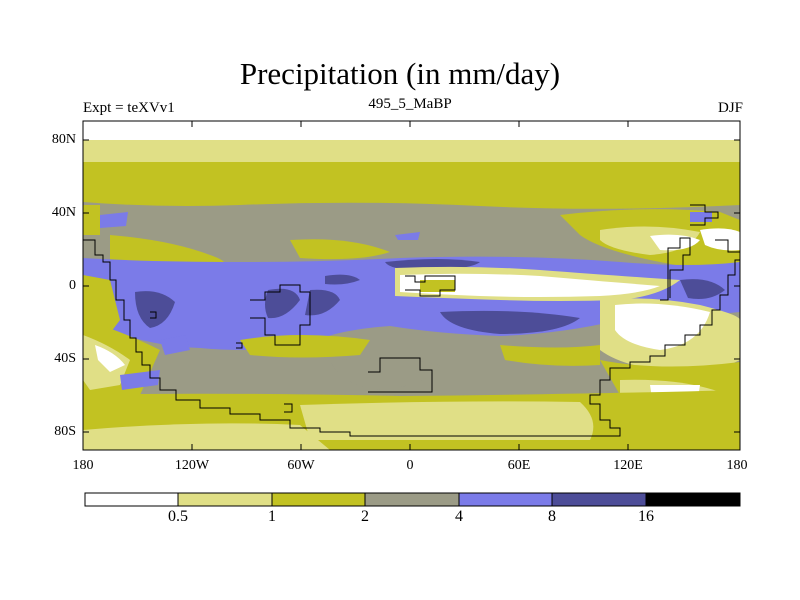  What do you see at coordinates (65, 358) in the screenshot?
I see `y-tick-label-40s: 40S` at bounding box center [65, 358].